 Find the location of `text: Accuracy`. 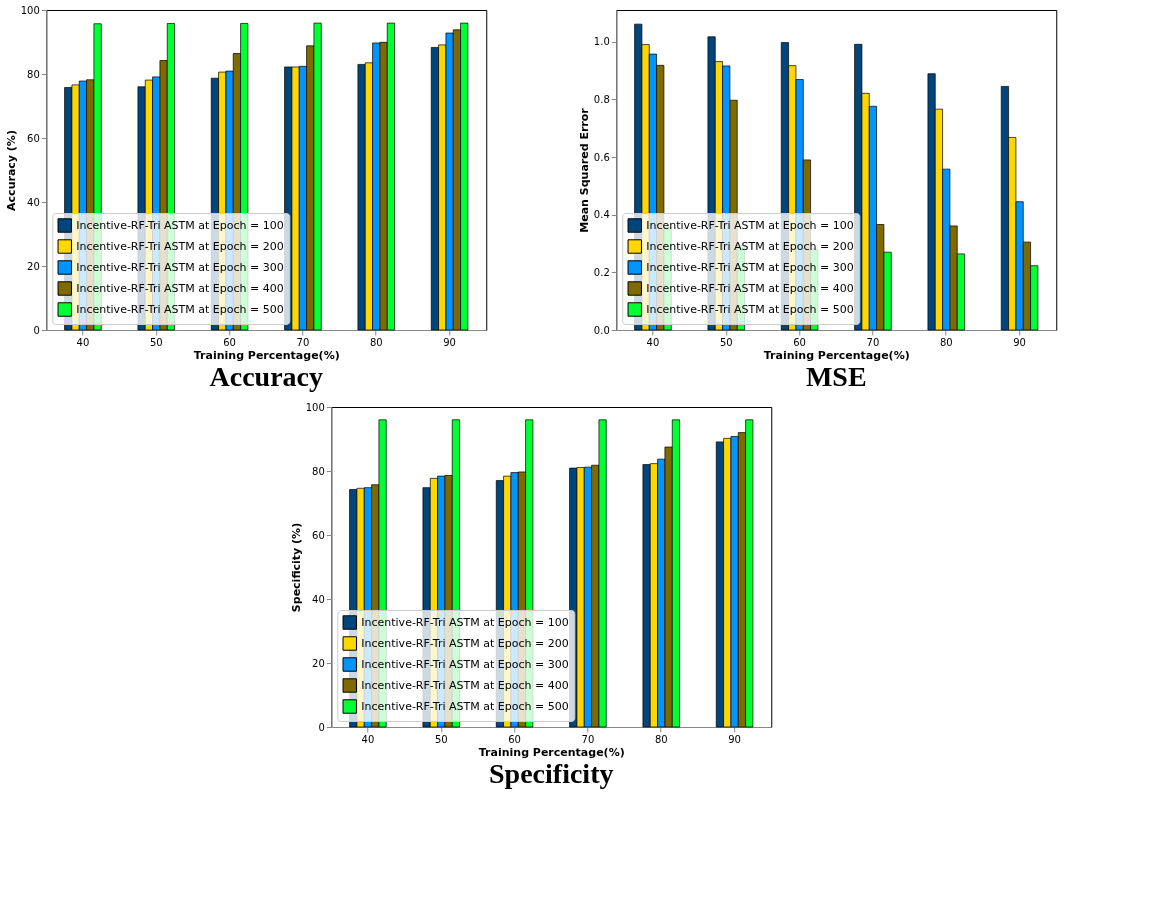

text: Accuracy is located at coordinates (266, 376).